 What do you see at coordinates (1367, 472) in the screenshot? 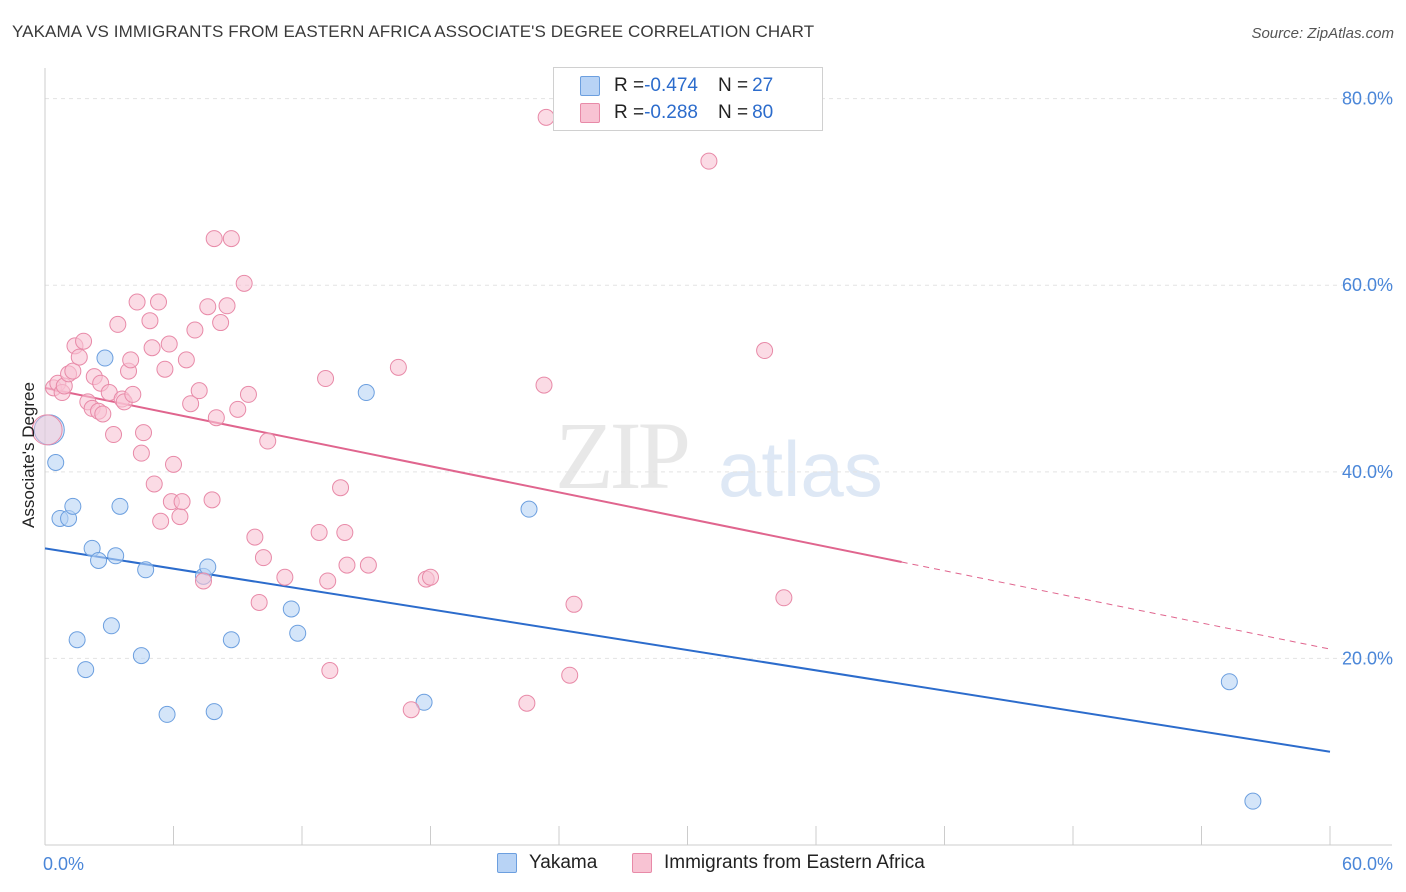
I see `y-tick-label: 40.0%` at bounding box center [1367, 472].